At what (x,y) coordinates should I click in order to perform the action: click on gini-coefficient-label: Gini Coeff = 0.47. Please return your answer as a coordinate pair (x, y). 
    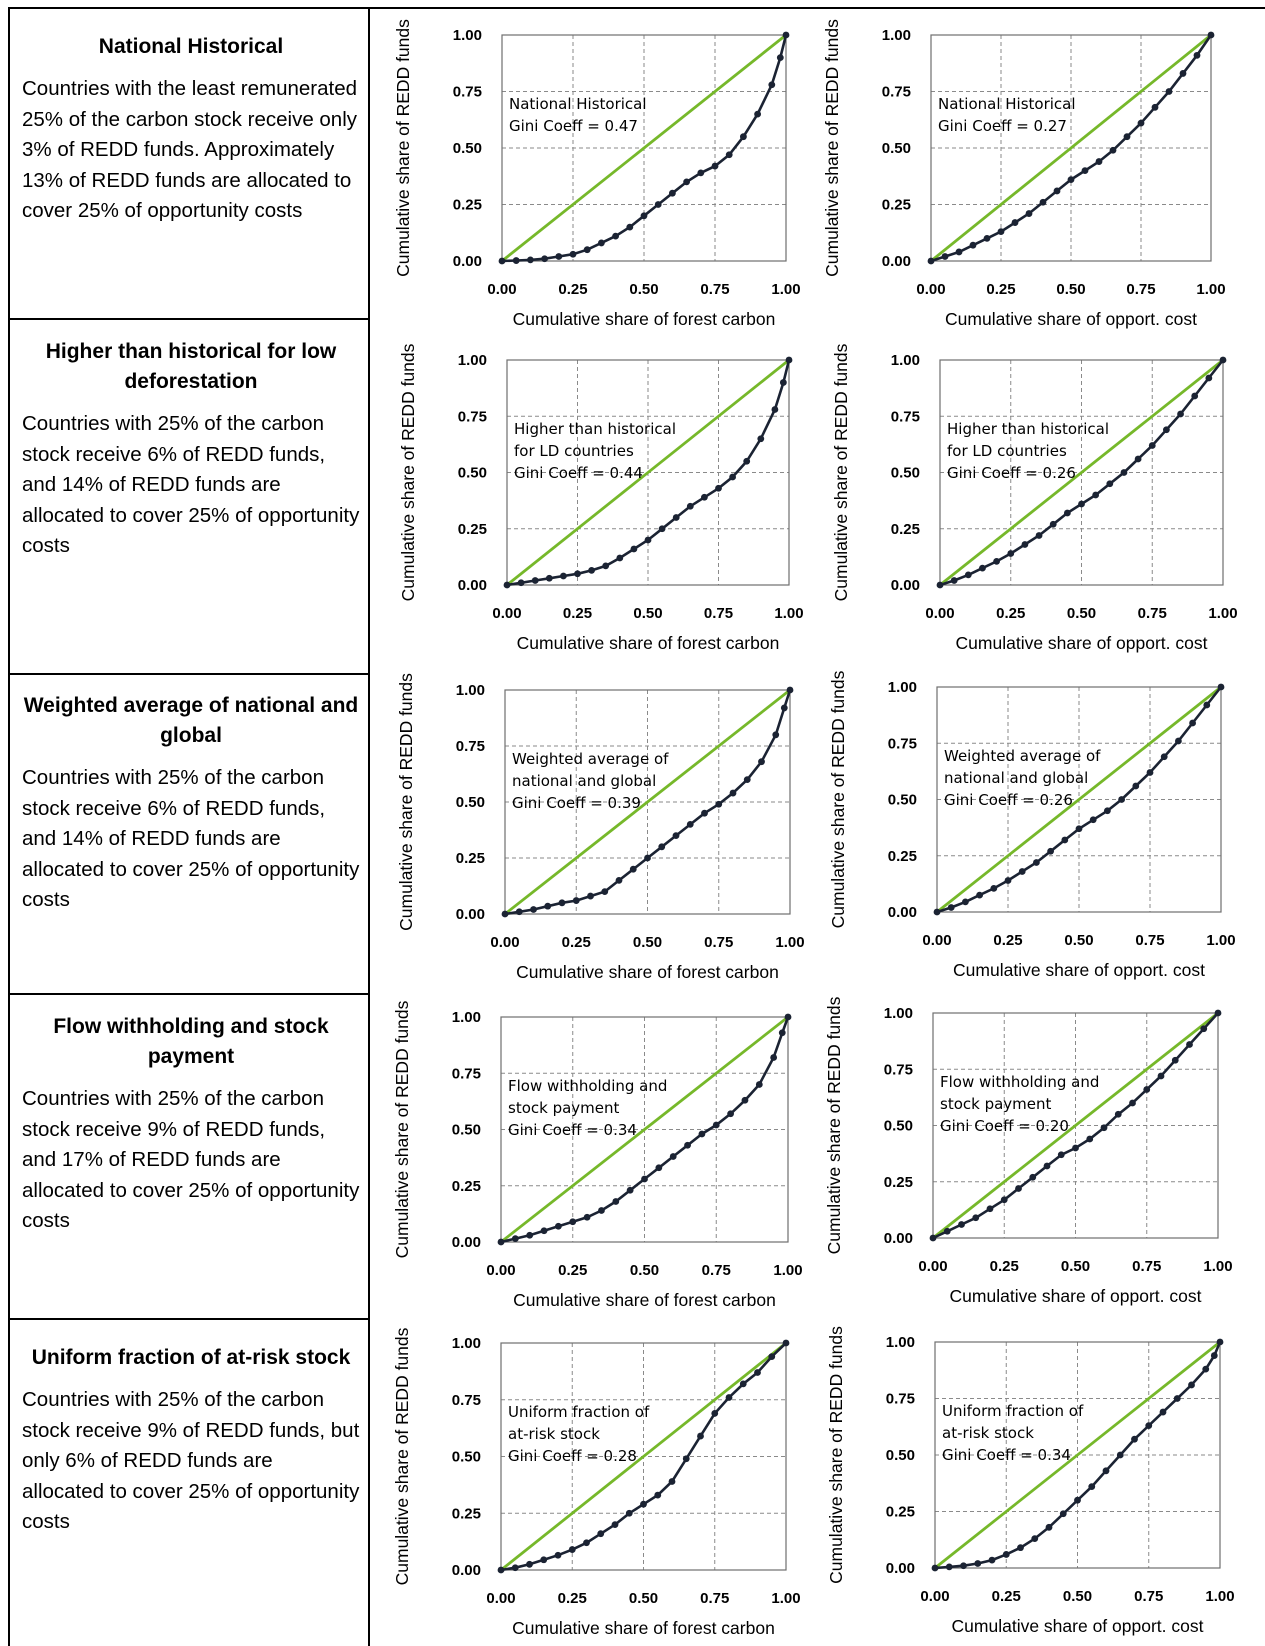
    Looking at the image, I should click on (573, 126).